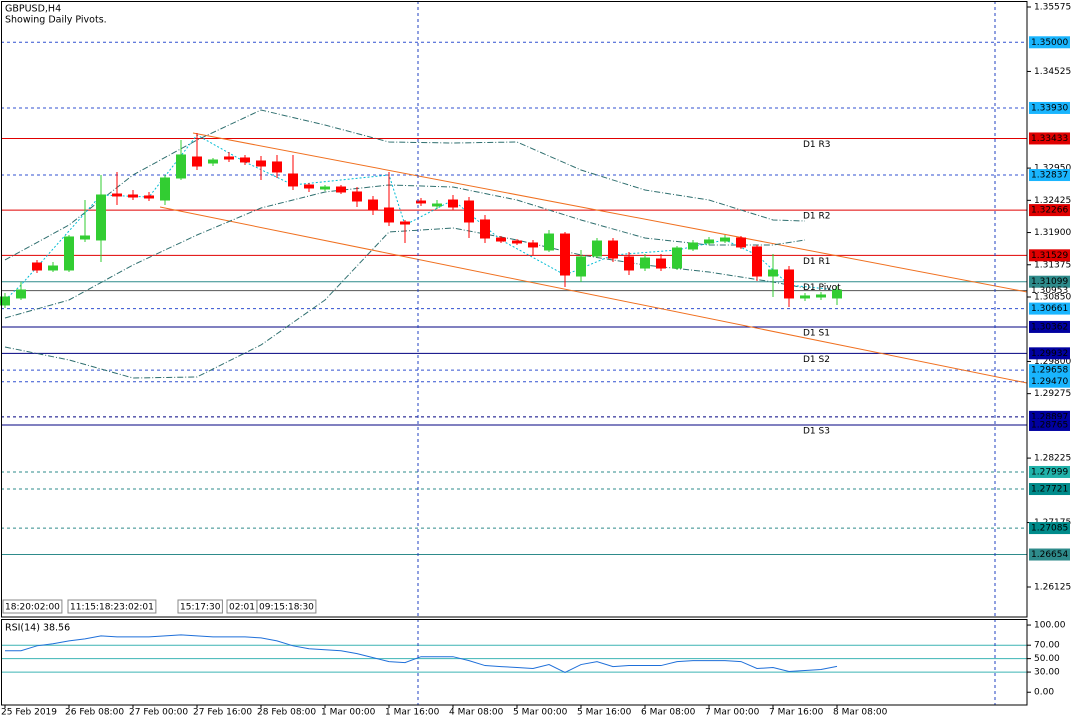 The width and height of the screenshot is (1080, 720). What do you see at coordinates (1052, 297) in the screenshot?
I see `y-tick-label: 1.30850` at bounding box center [1052, 297].